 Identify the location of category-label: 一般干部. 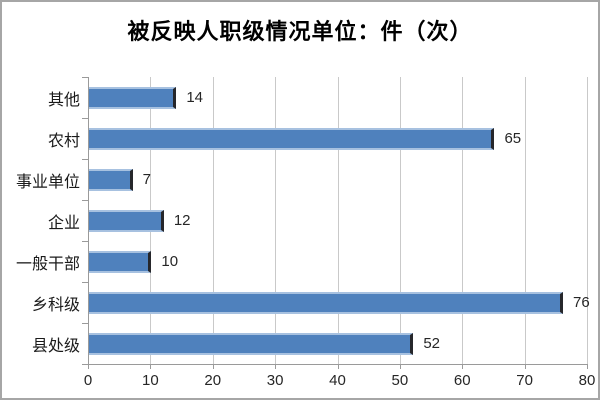
(47, 264).